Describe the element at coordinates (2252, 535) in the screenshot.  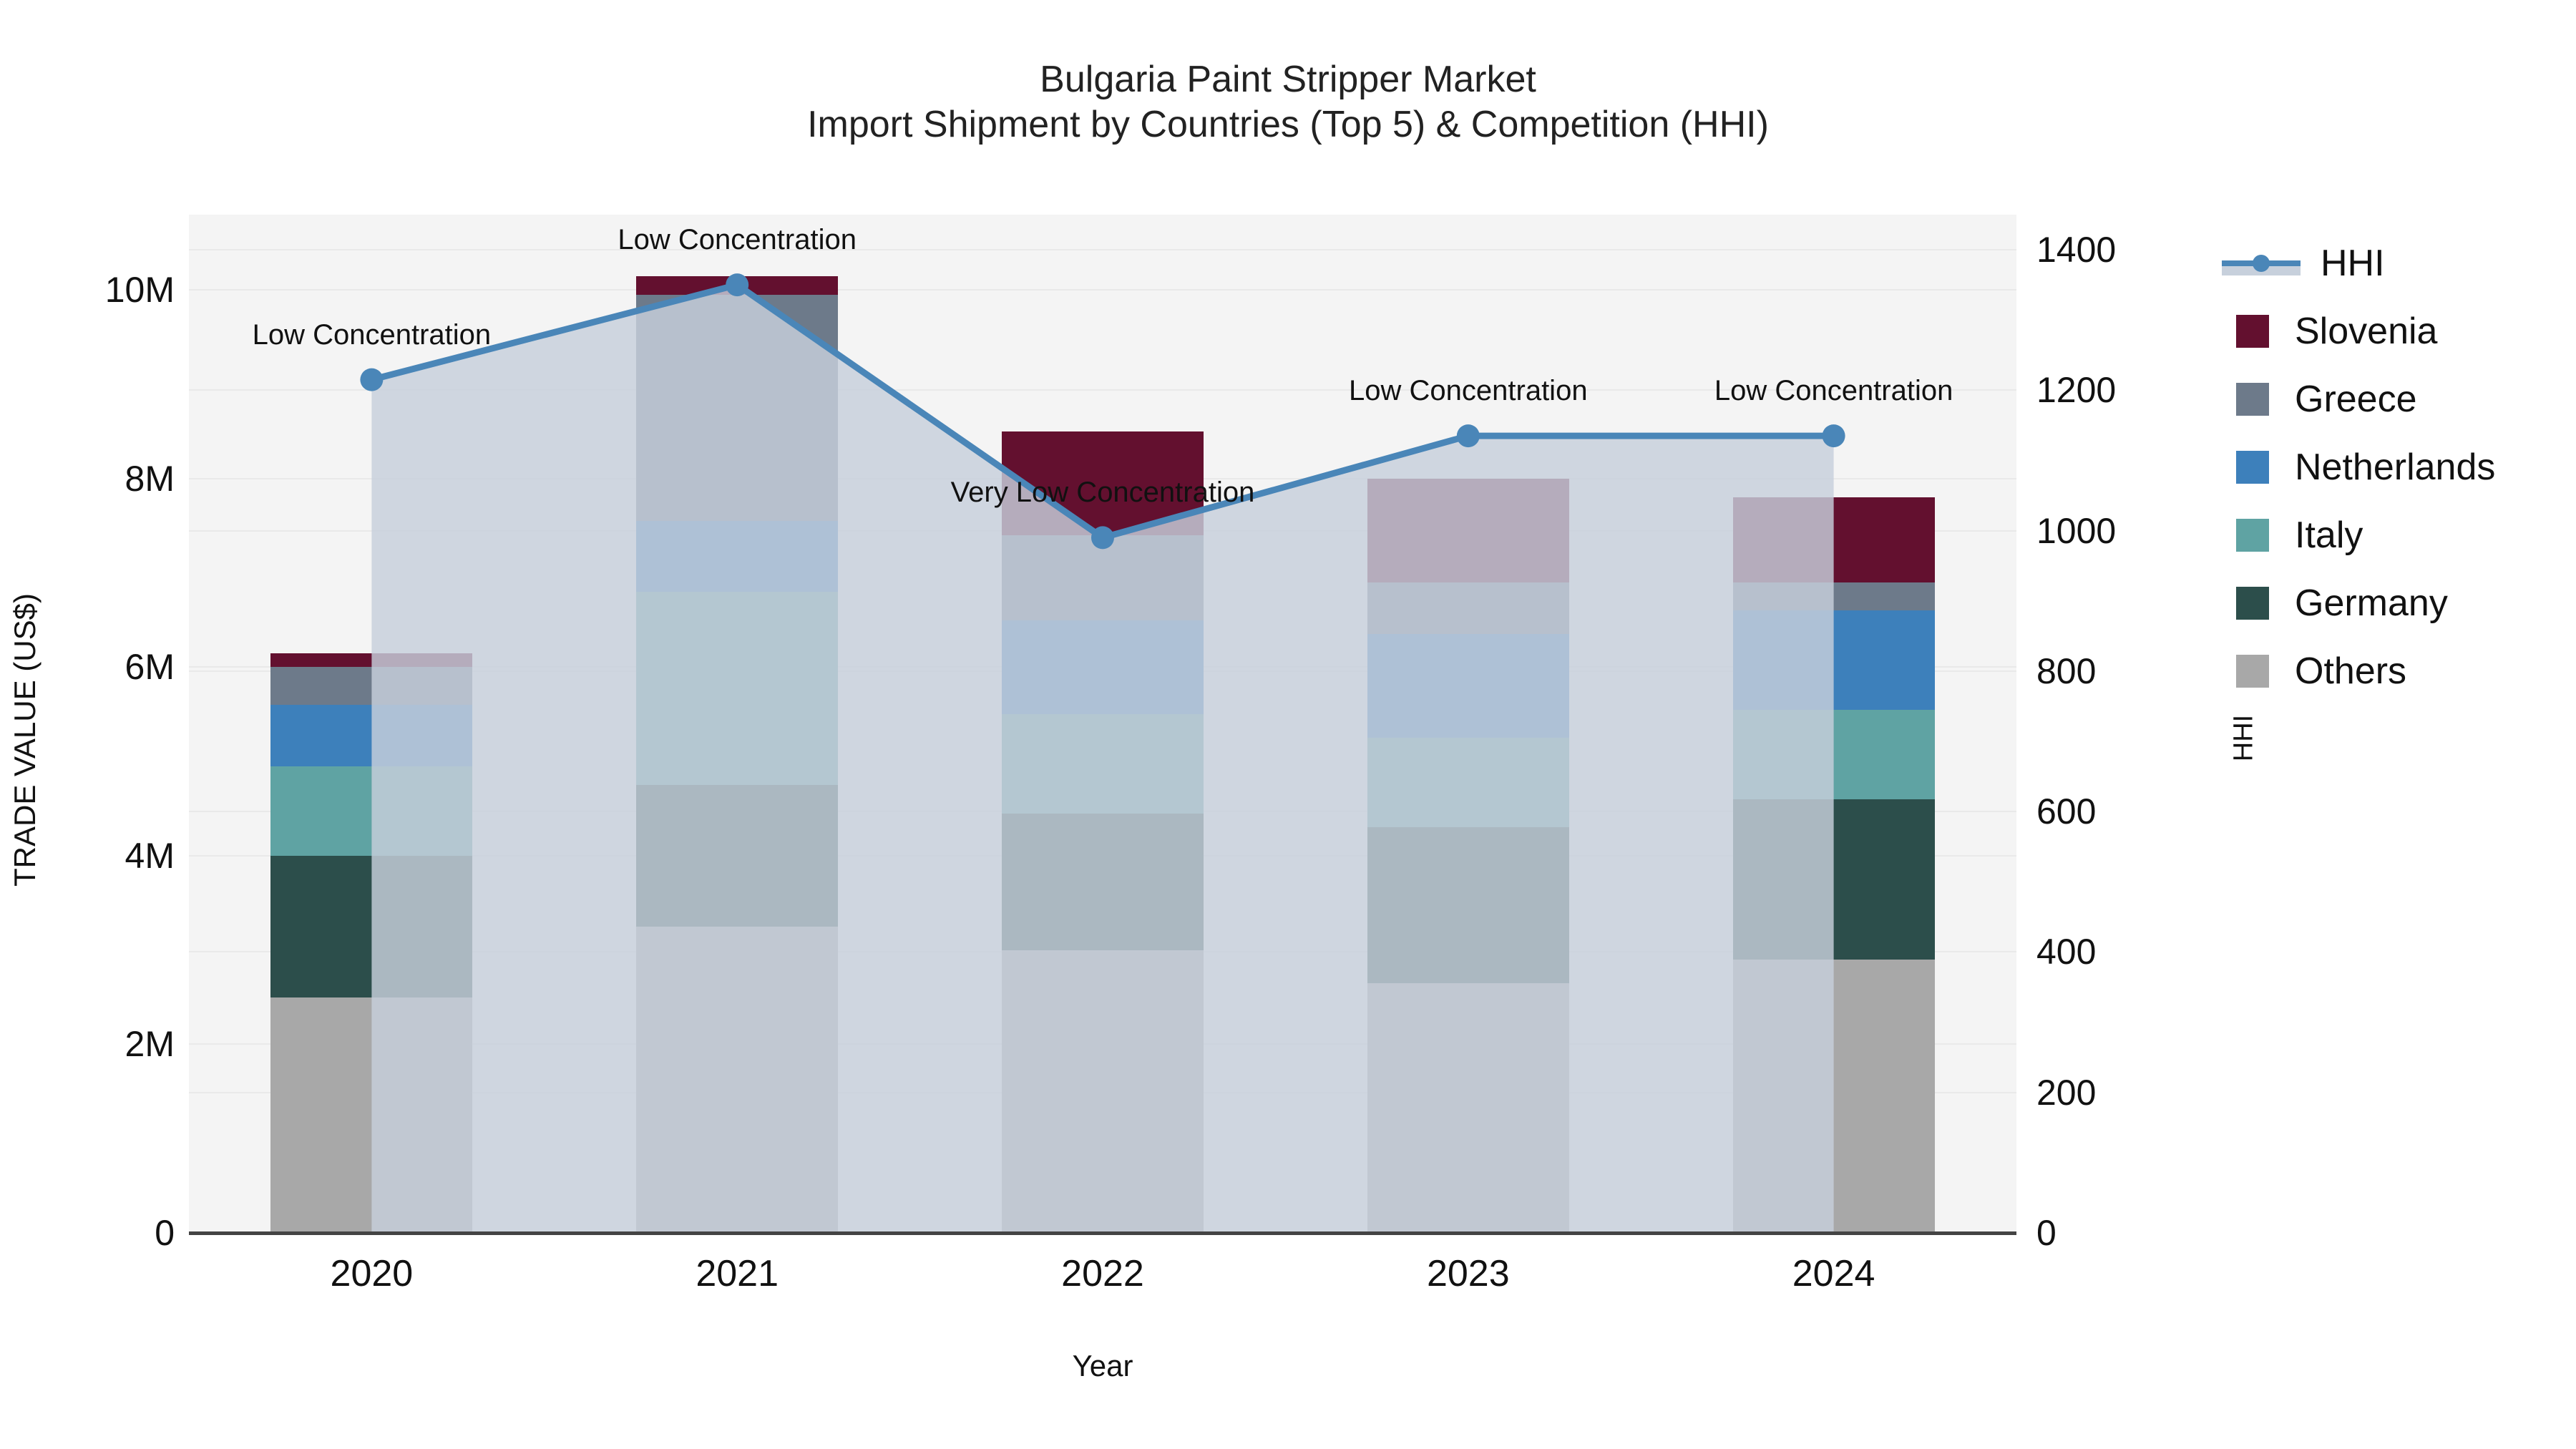
I see `legend-swatch-italy` at that location.